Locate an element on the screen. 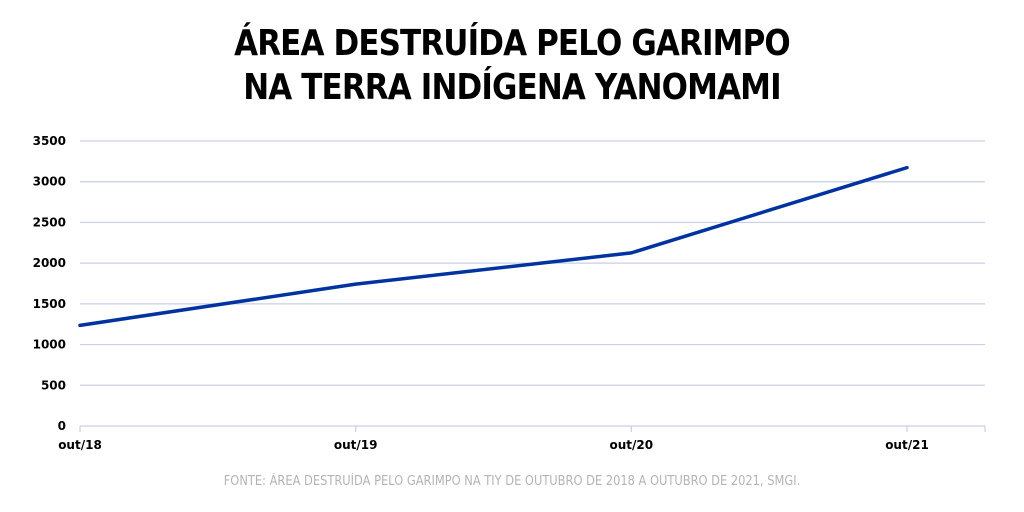 The image size is (1024, 512). y-tick-label: 3500 is located at coordinates (49, 141).